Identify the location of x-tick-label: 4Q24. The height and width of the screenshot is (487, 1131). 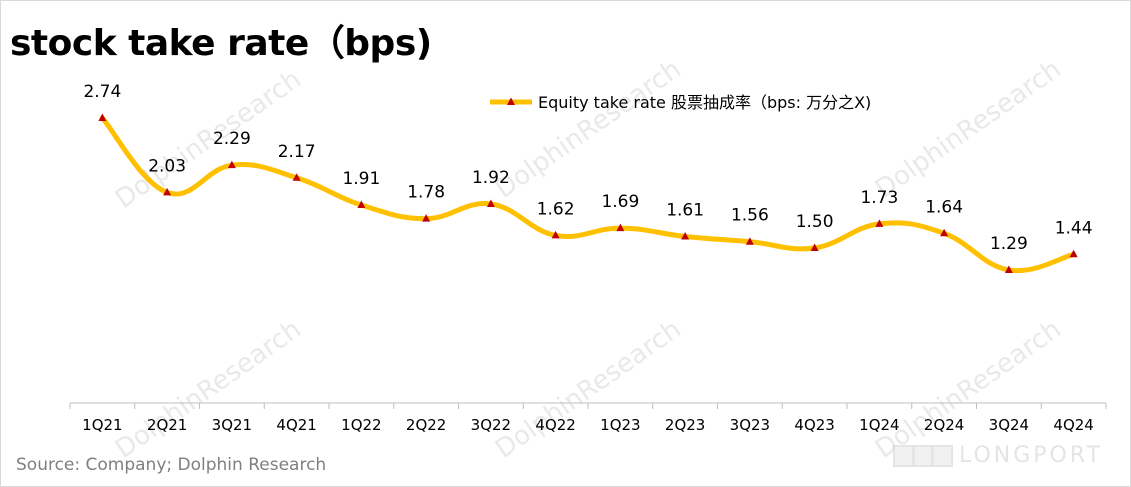
(1073, 425).